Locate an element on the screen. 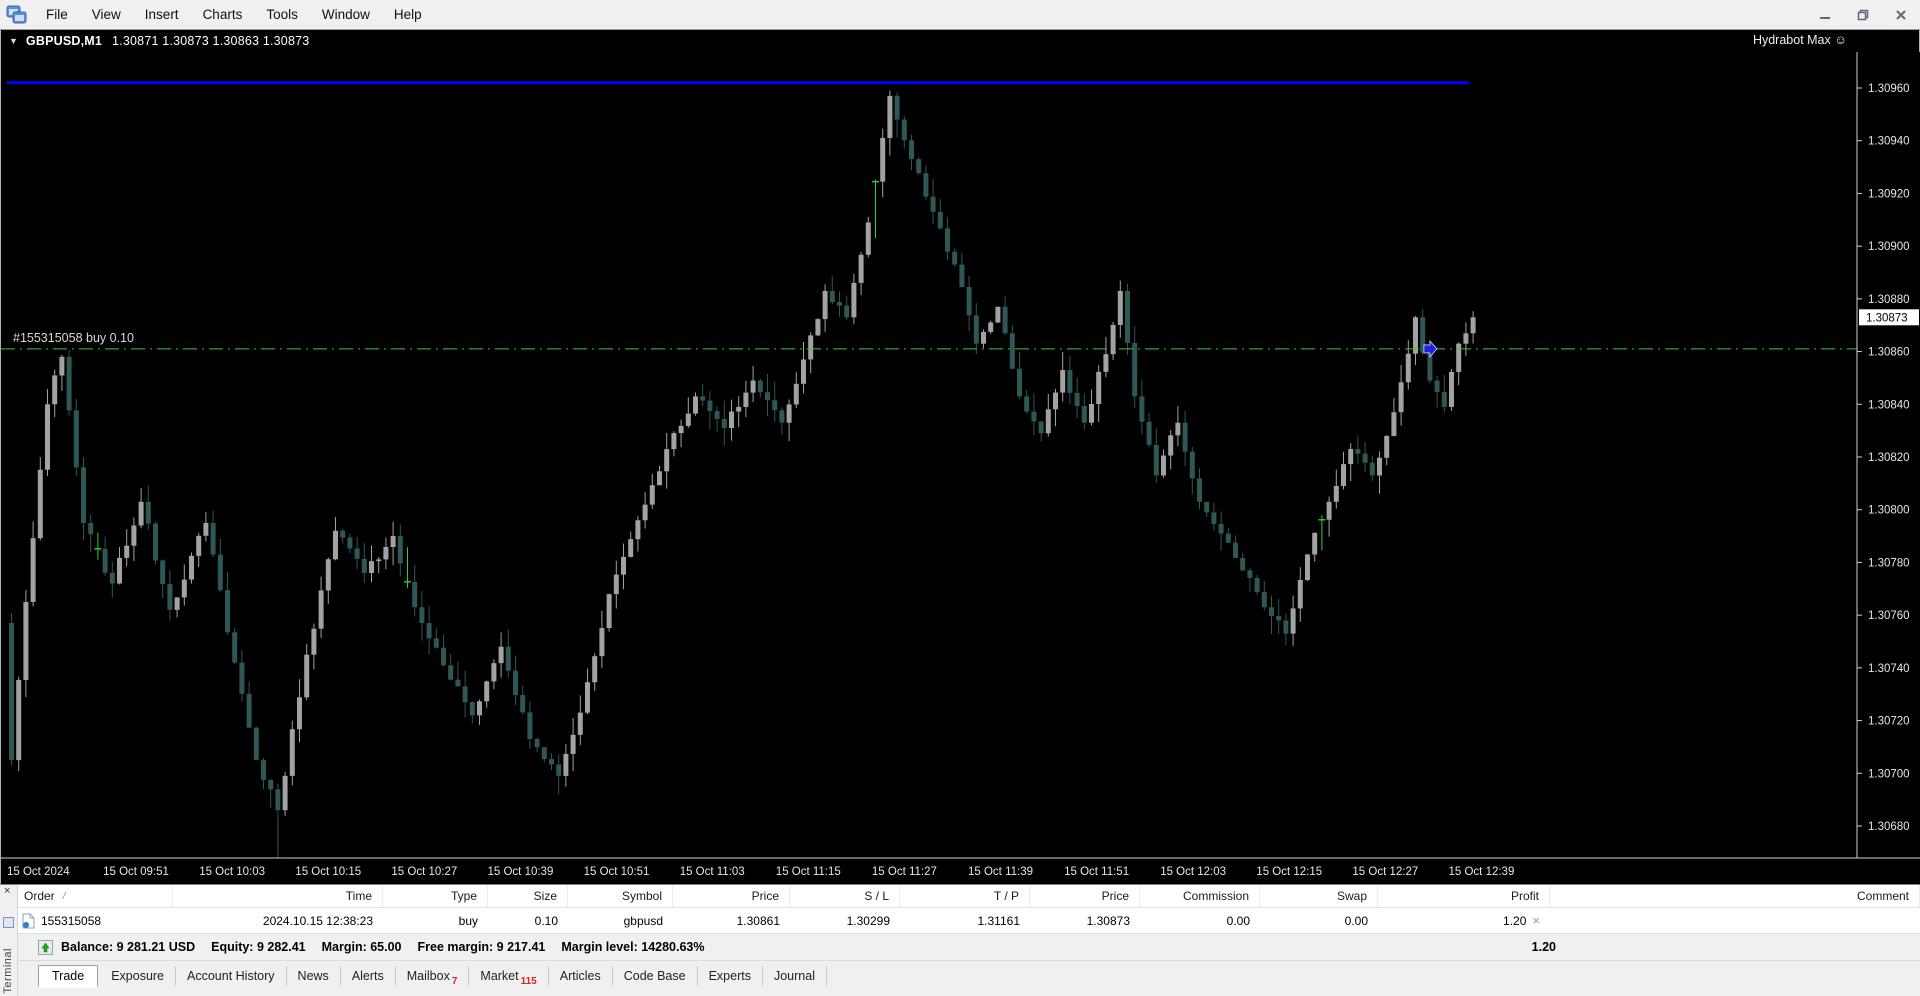  menu-bar: File View Insert Charts Tools Window Help is located at coordinates (960, 15).